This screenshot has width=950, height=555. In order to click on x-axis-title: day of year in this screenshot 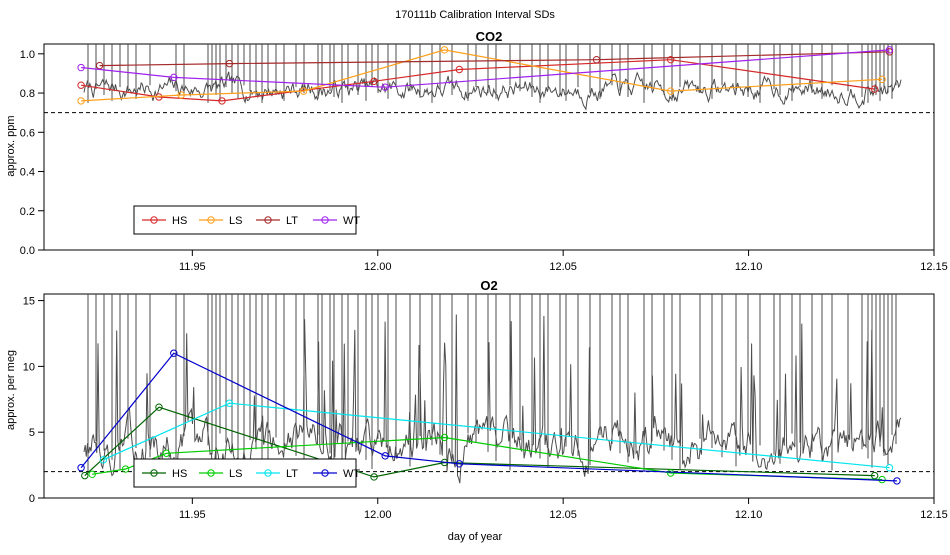, I will do `click(475, 537)`.